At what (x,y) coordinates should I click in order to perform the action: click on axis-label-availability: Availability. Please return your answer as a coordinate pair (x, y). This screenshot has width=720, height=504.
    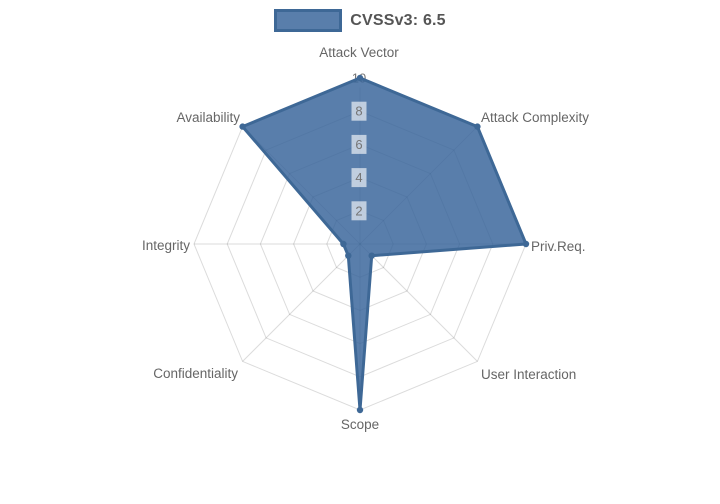
    Looking at the image, I should click on (208, 117).